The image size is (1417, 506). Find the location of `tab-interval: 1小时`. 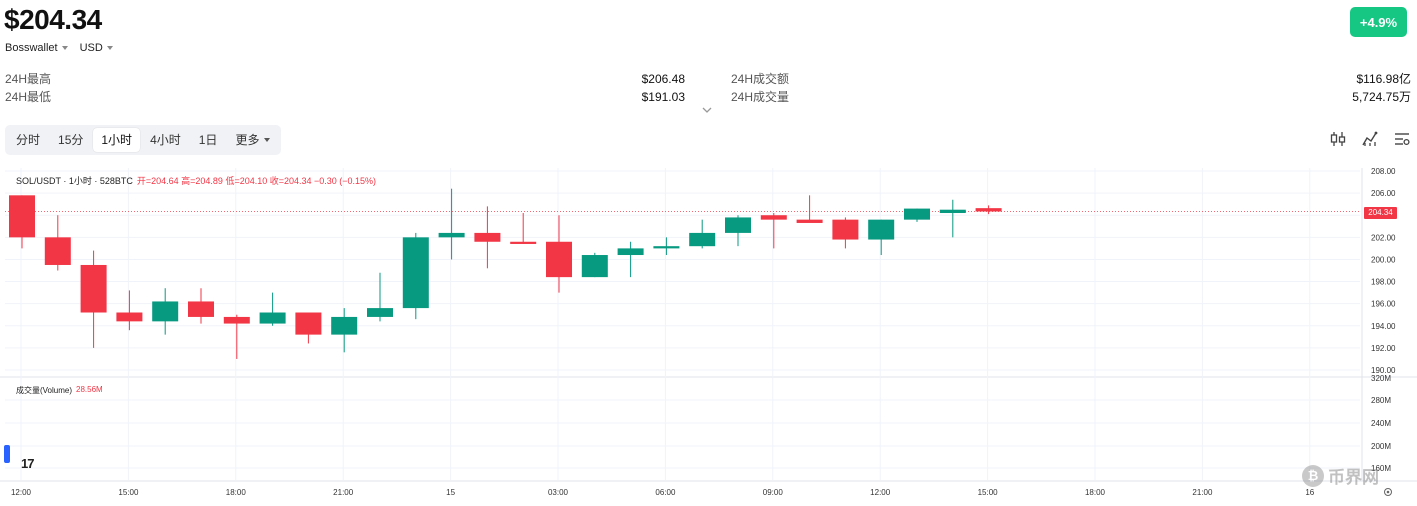

tab-interval: 1小时 is located at coordinates (117, 140).